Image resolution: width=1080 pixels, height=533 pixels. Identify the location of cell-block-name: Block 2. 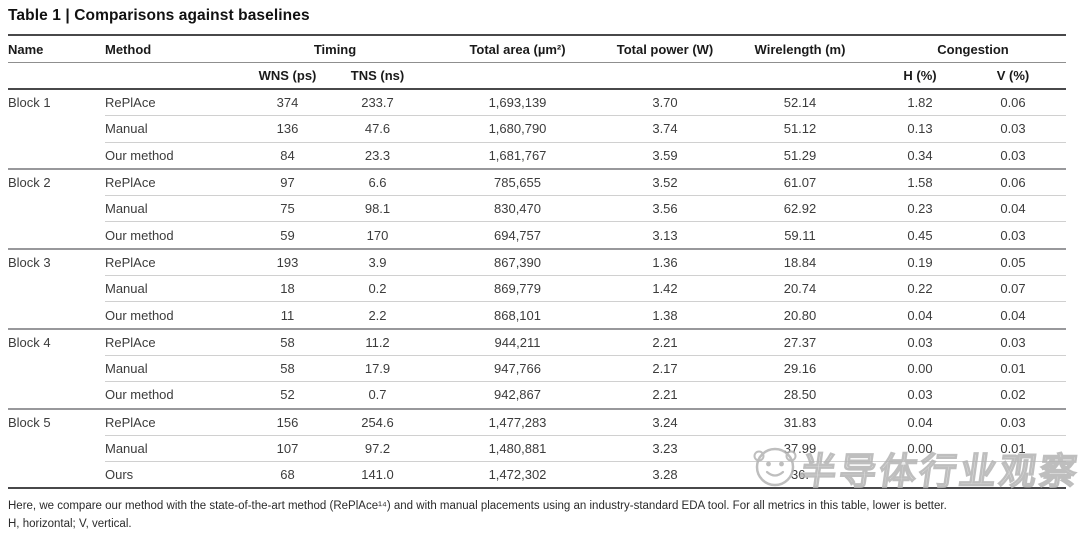
(56, 208).